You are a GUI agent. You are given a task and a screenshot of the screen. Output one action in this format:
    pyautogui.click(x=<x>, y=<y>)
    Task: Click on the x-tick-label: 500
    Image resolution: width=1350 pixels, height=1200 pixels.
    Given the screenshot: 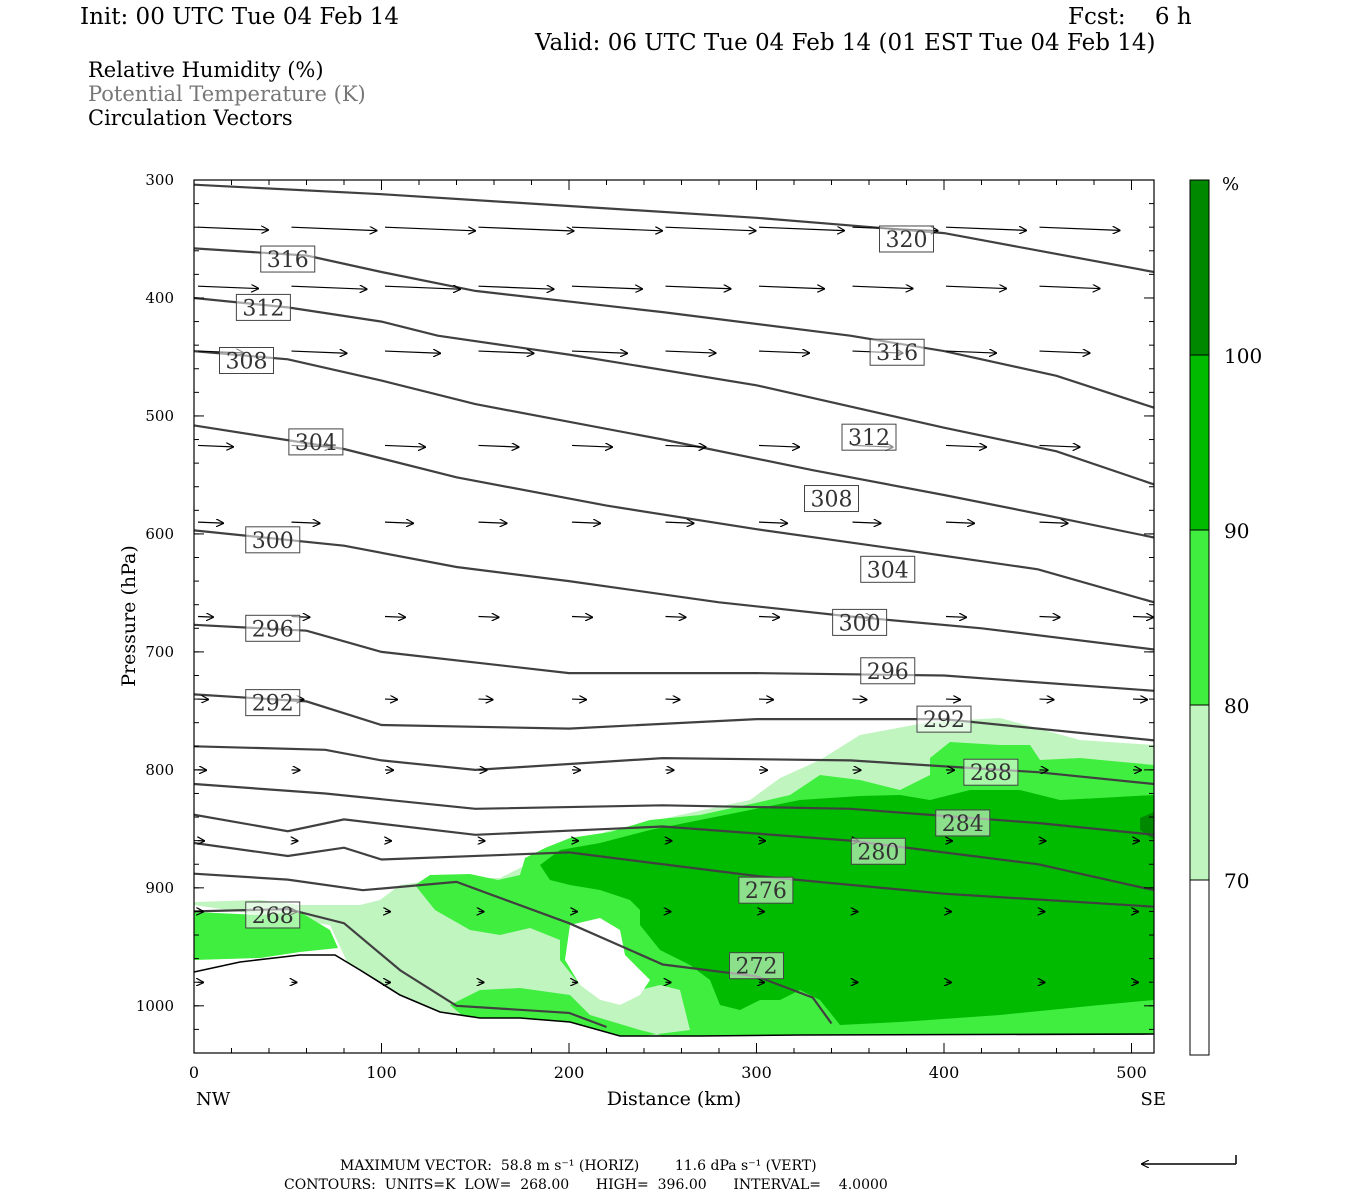 What is the action you would take?
    pyautogui.click(x=1131, y=1072)
    